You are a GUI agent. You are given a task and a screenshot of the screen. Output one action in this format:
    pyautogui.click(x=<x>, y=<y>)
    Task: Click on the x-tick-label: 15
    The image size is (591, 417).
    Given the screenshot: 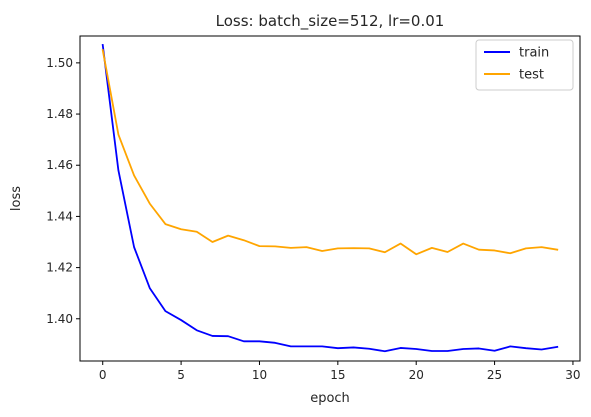 What is the action you would take?
    pyautogui.click(x=337, y=375)
    